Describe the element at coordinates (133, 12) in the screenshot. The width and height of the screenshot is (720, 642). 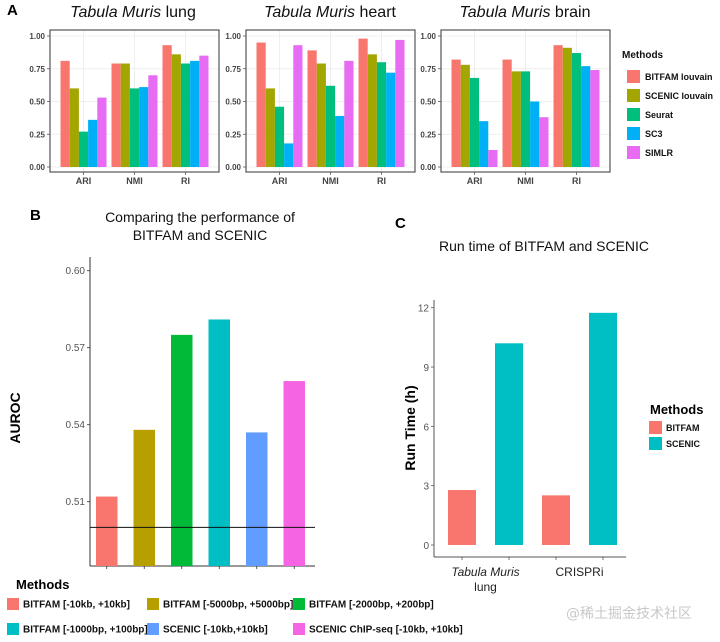
I see `subplot-title: Tabula Muris lung` at that location.